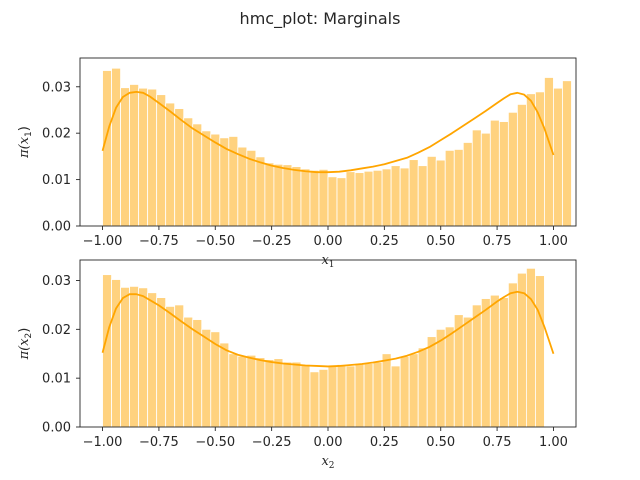  Describe the element at coordinates (384, 241) in the screenshot. I see `x-tick-label: 0.25` at that location.